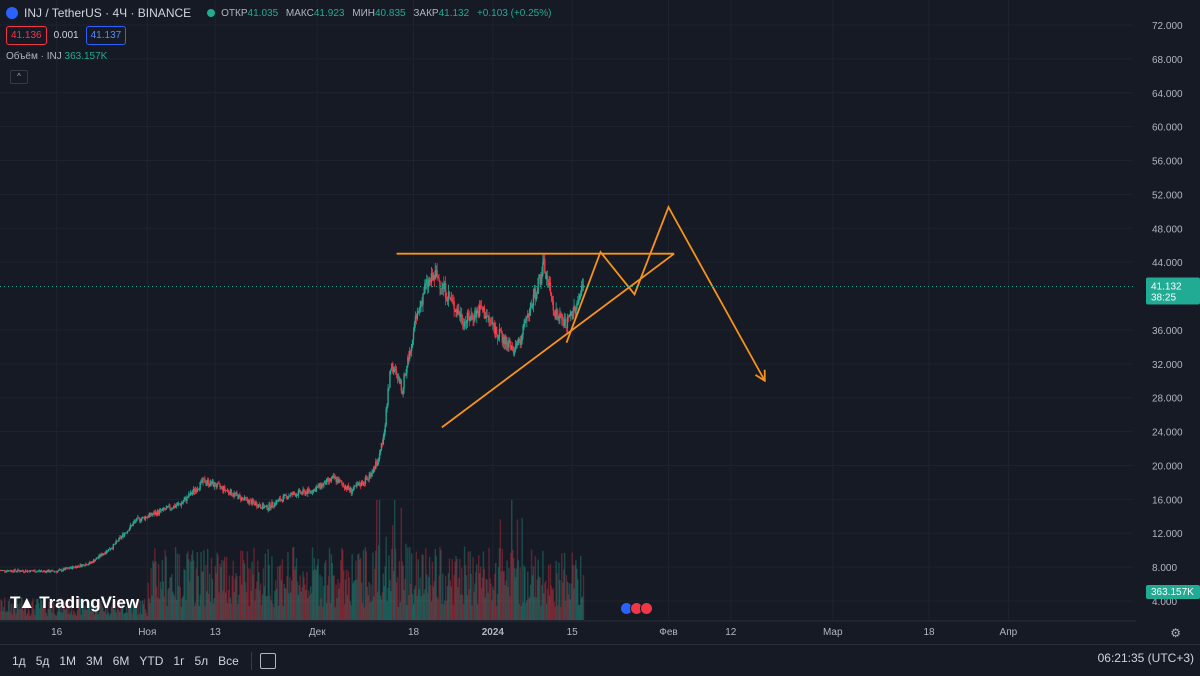 The height and width of the screenshot is (676, 1200). I want to click on clock: 06:21:35 (UTC+3), so click(1145, 658).